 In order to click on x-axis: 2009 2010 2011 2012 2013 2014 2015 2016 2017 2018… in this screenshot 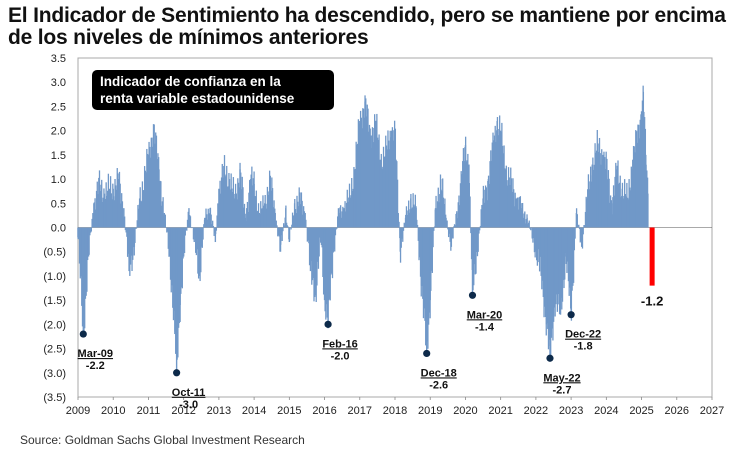, I will do `click(395, 407)`.